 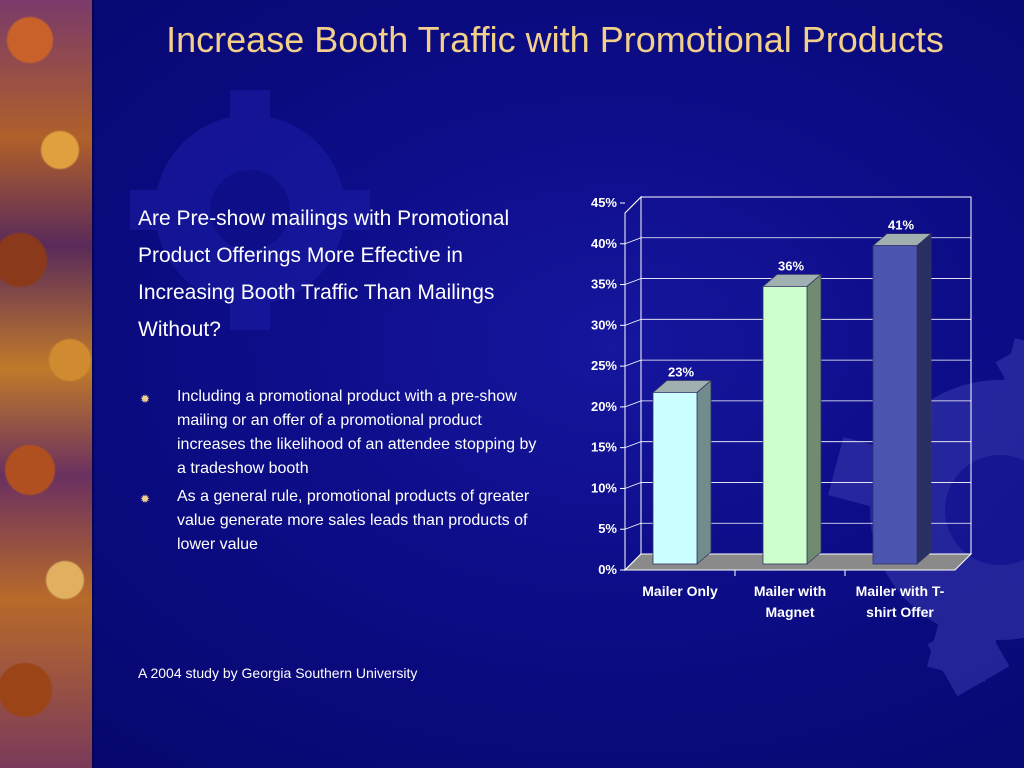 I want to click on background-gear-icon, so click(x=250, y=210).